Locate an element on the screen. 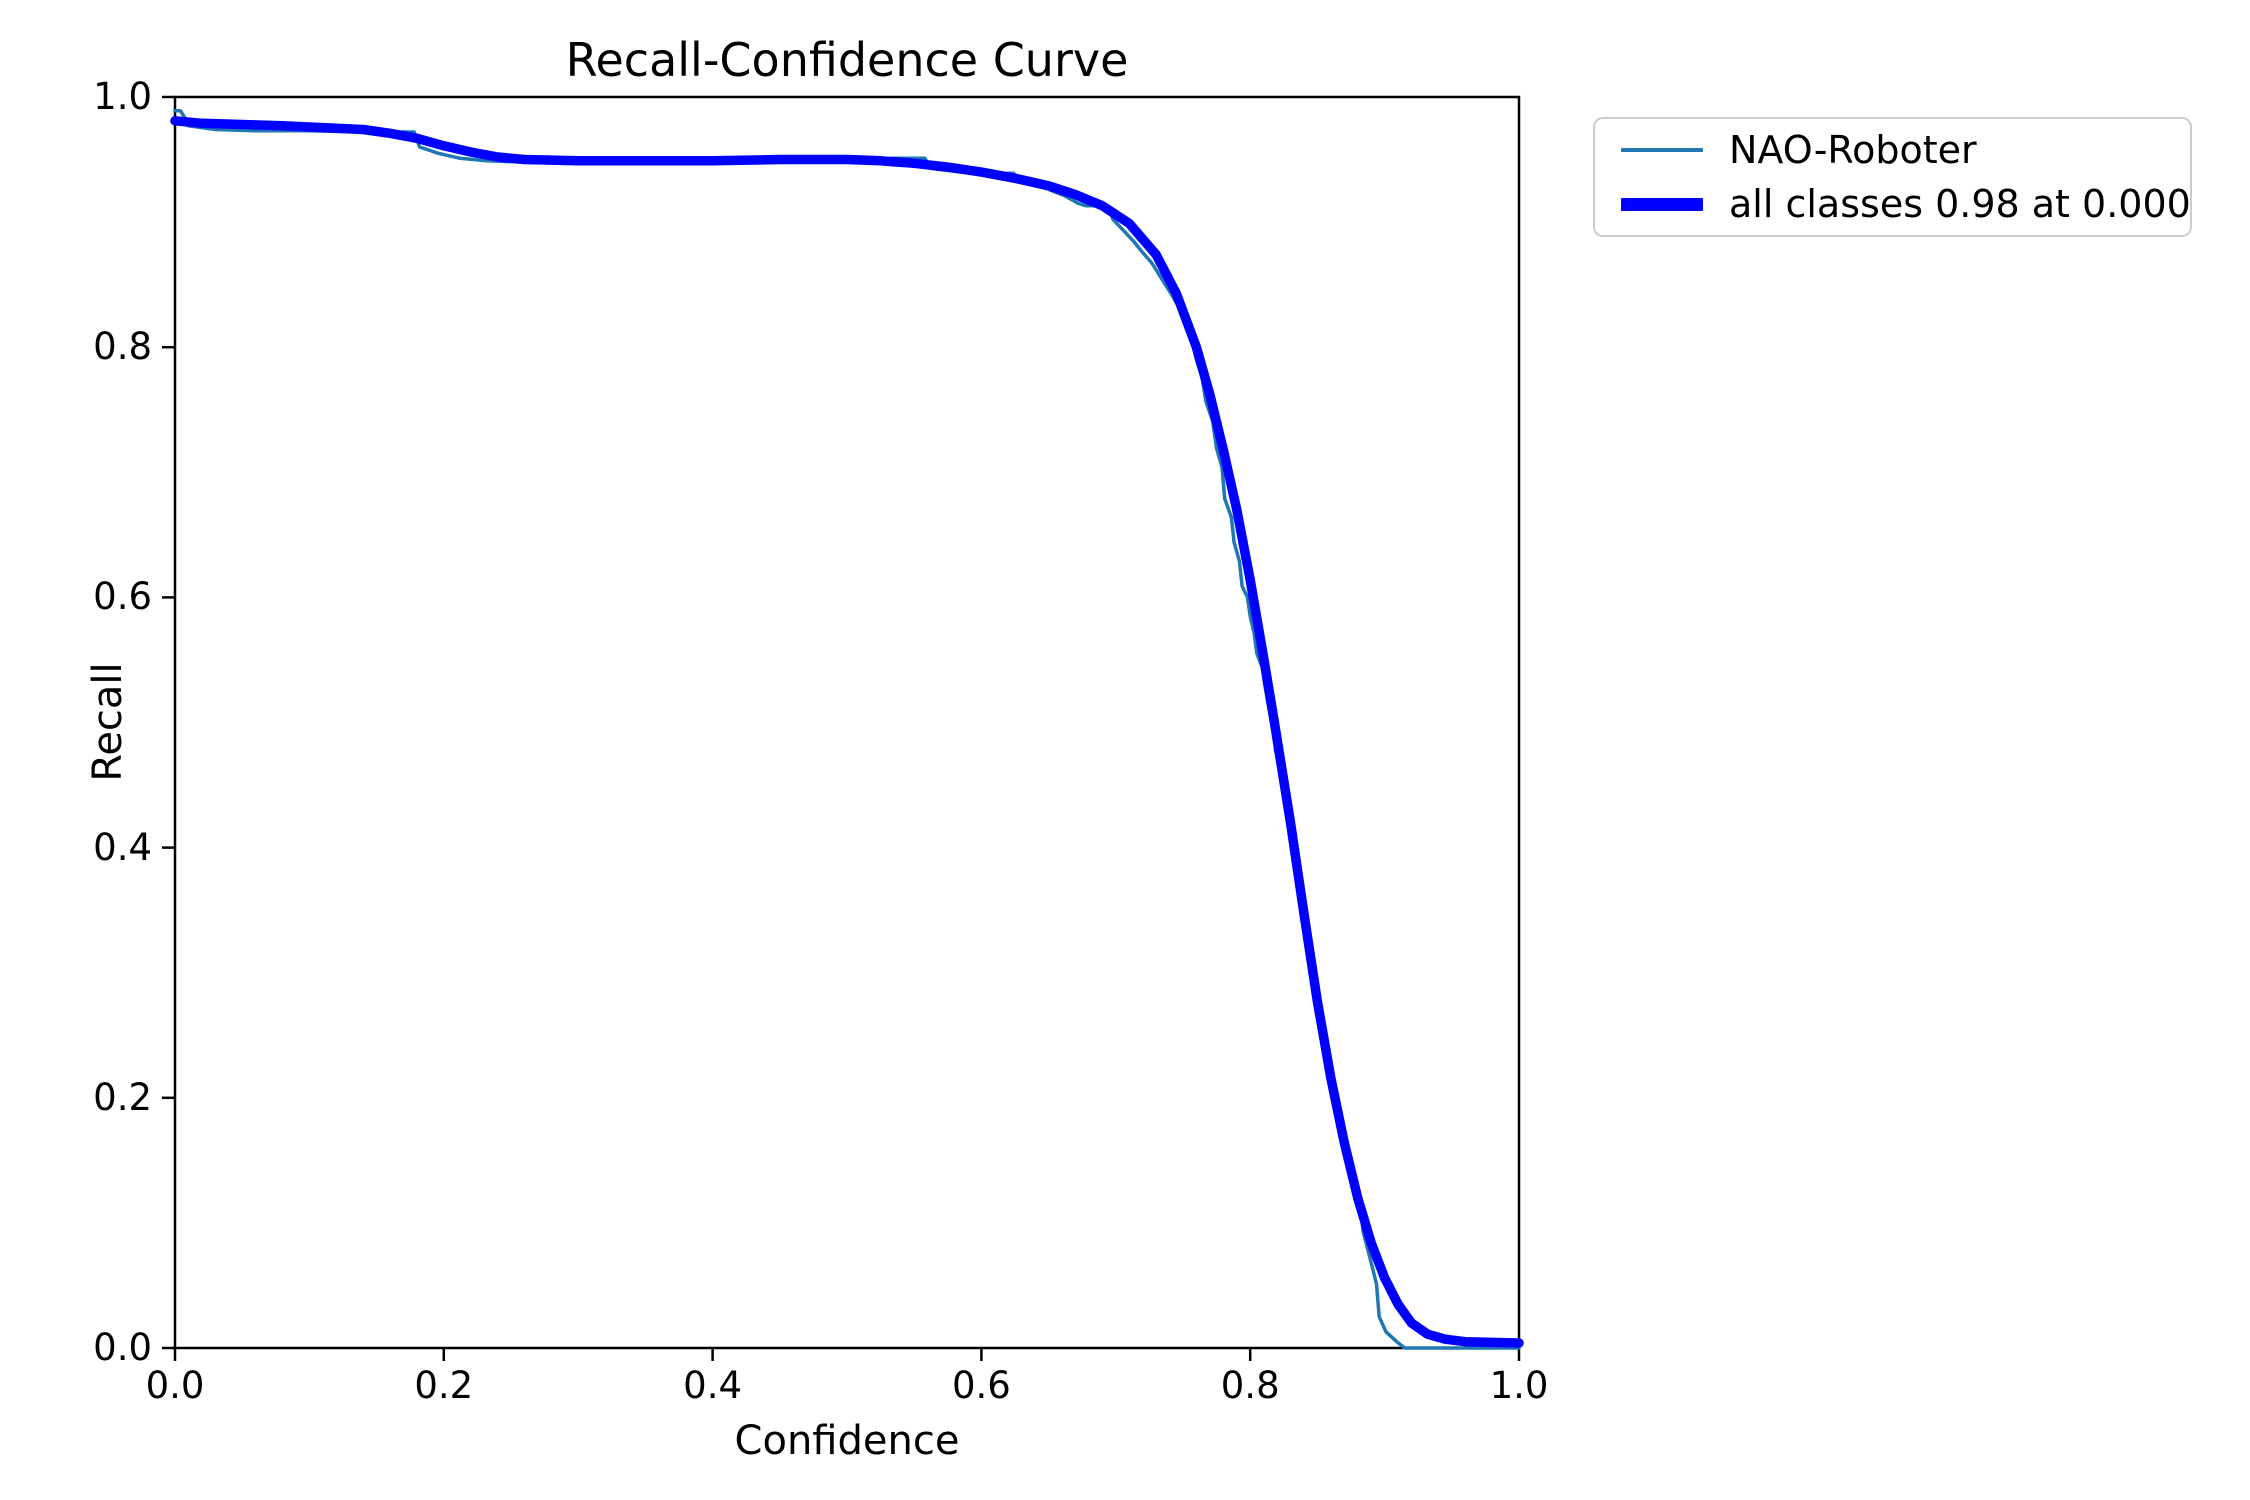 This screenshot has height=1500, width=2250. y-tick-label: 0.0 is located at coordinates (122, 1347).